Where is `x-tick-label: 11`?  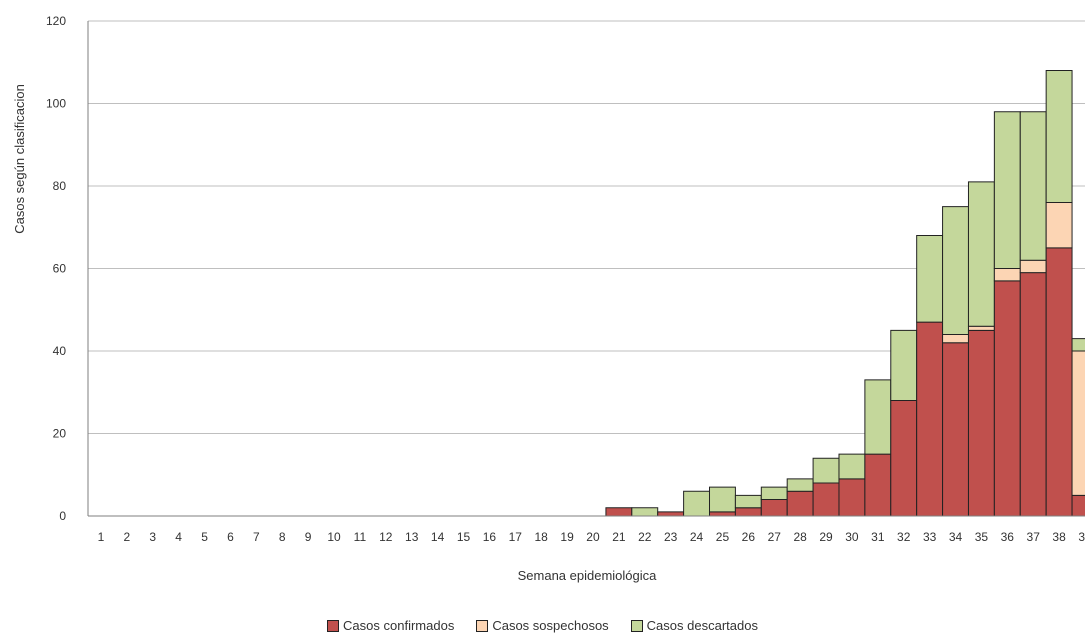 x-tick-label: 11 is located at coordinates (360, 537).